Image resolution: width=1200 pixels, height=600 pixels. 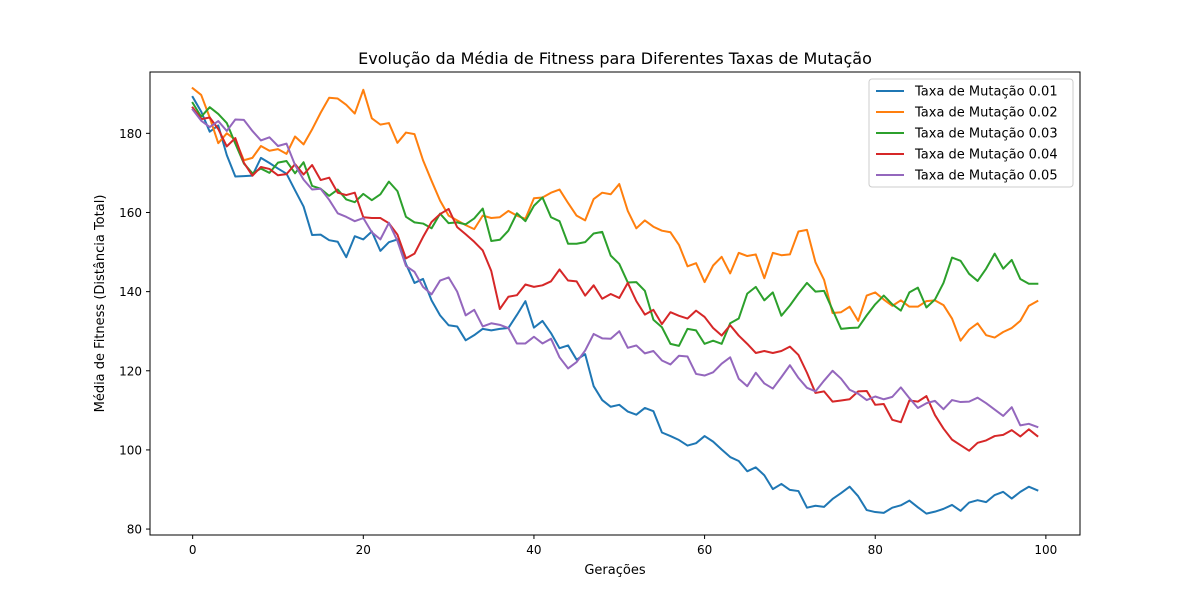 What do you see at coordinates (193, 550) in the screenshot?
I see `x-tick-label: 0` at bounding box center [193, 550].